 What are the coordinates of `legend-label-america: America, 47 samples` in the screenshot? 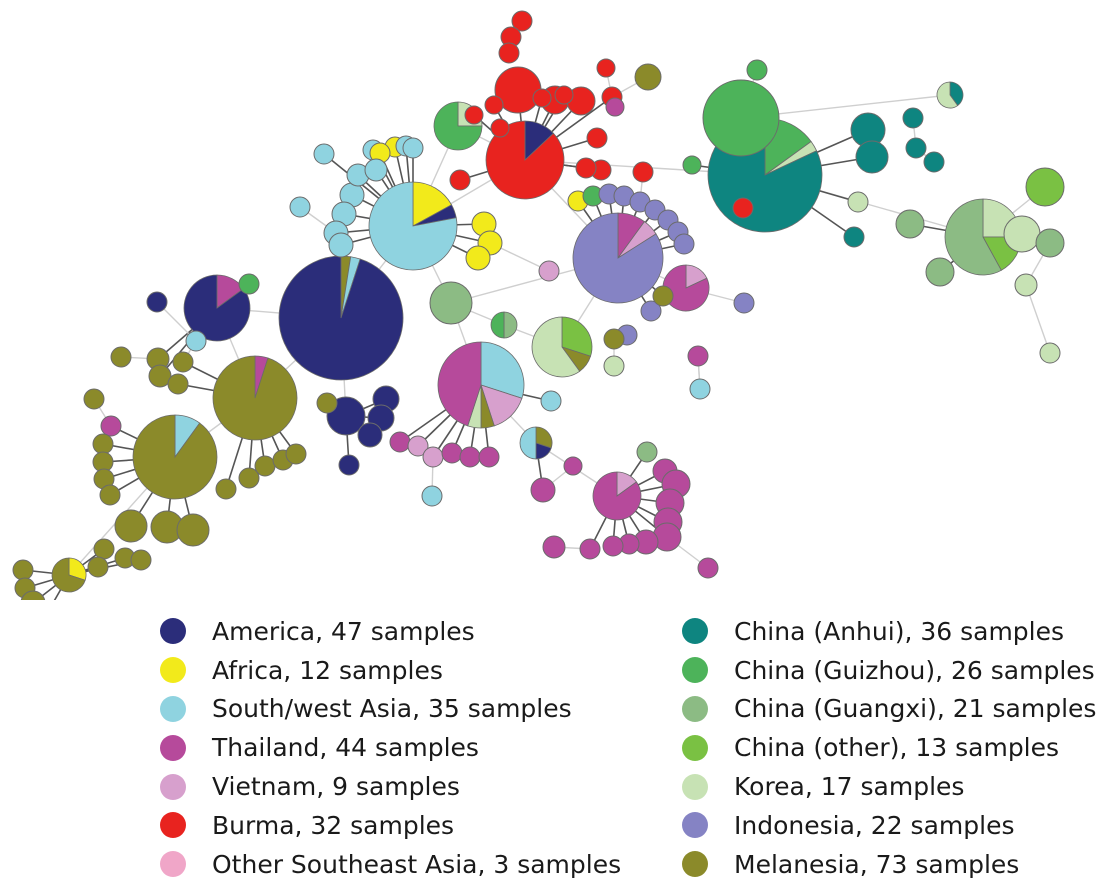 It's located at (343, 631).